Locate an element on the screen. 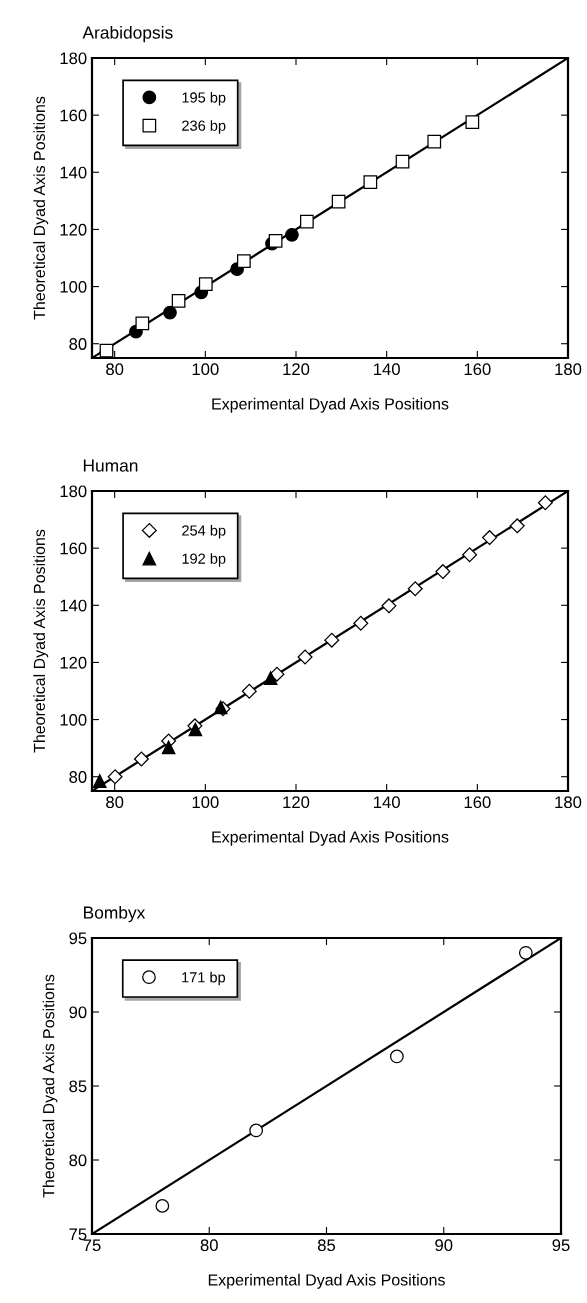 This screenshot has width=587, height=1303. legend-label: 192 bp is located at coordinates (204, 560).